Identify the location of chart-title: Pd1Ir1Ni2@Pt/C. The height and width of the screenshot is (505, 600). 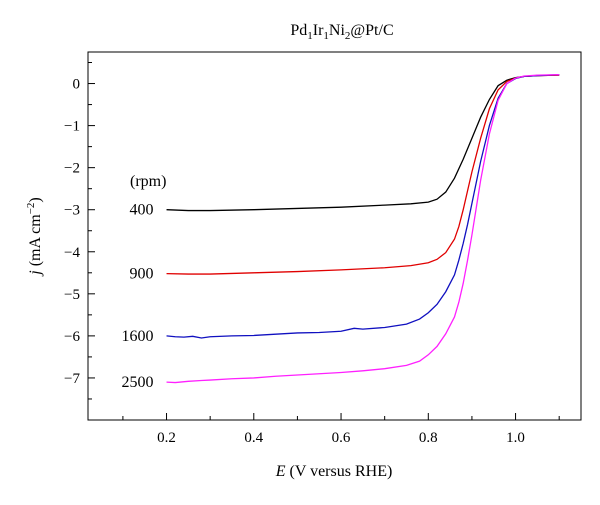
(341, 32).